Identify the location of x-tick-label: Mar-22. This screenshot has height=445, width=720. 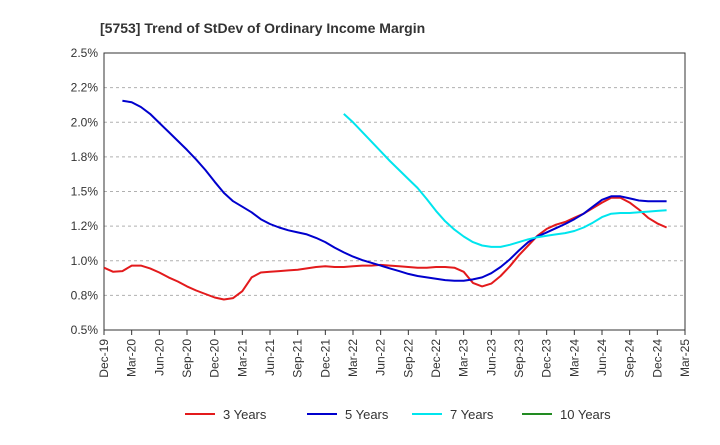
(353, 358).